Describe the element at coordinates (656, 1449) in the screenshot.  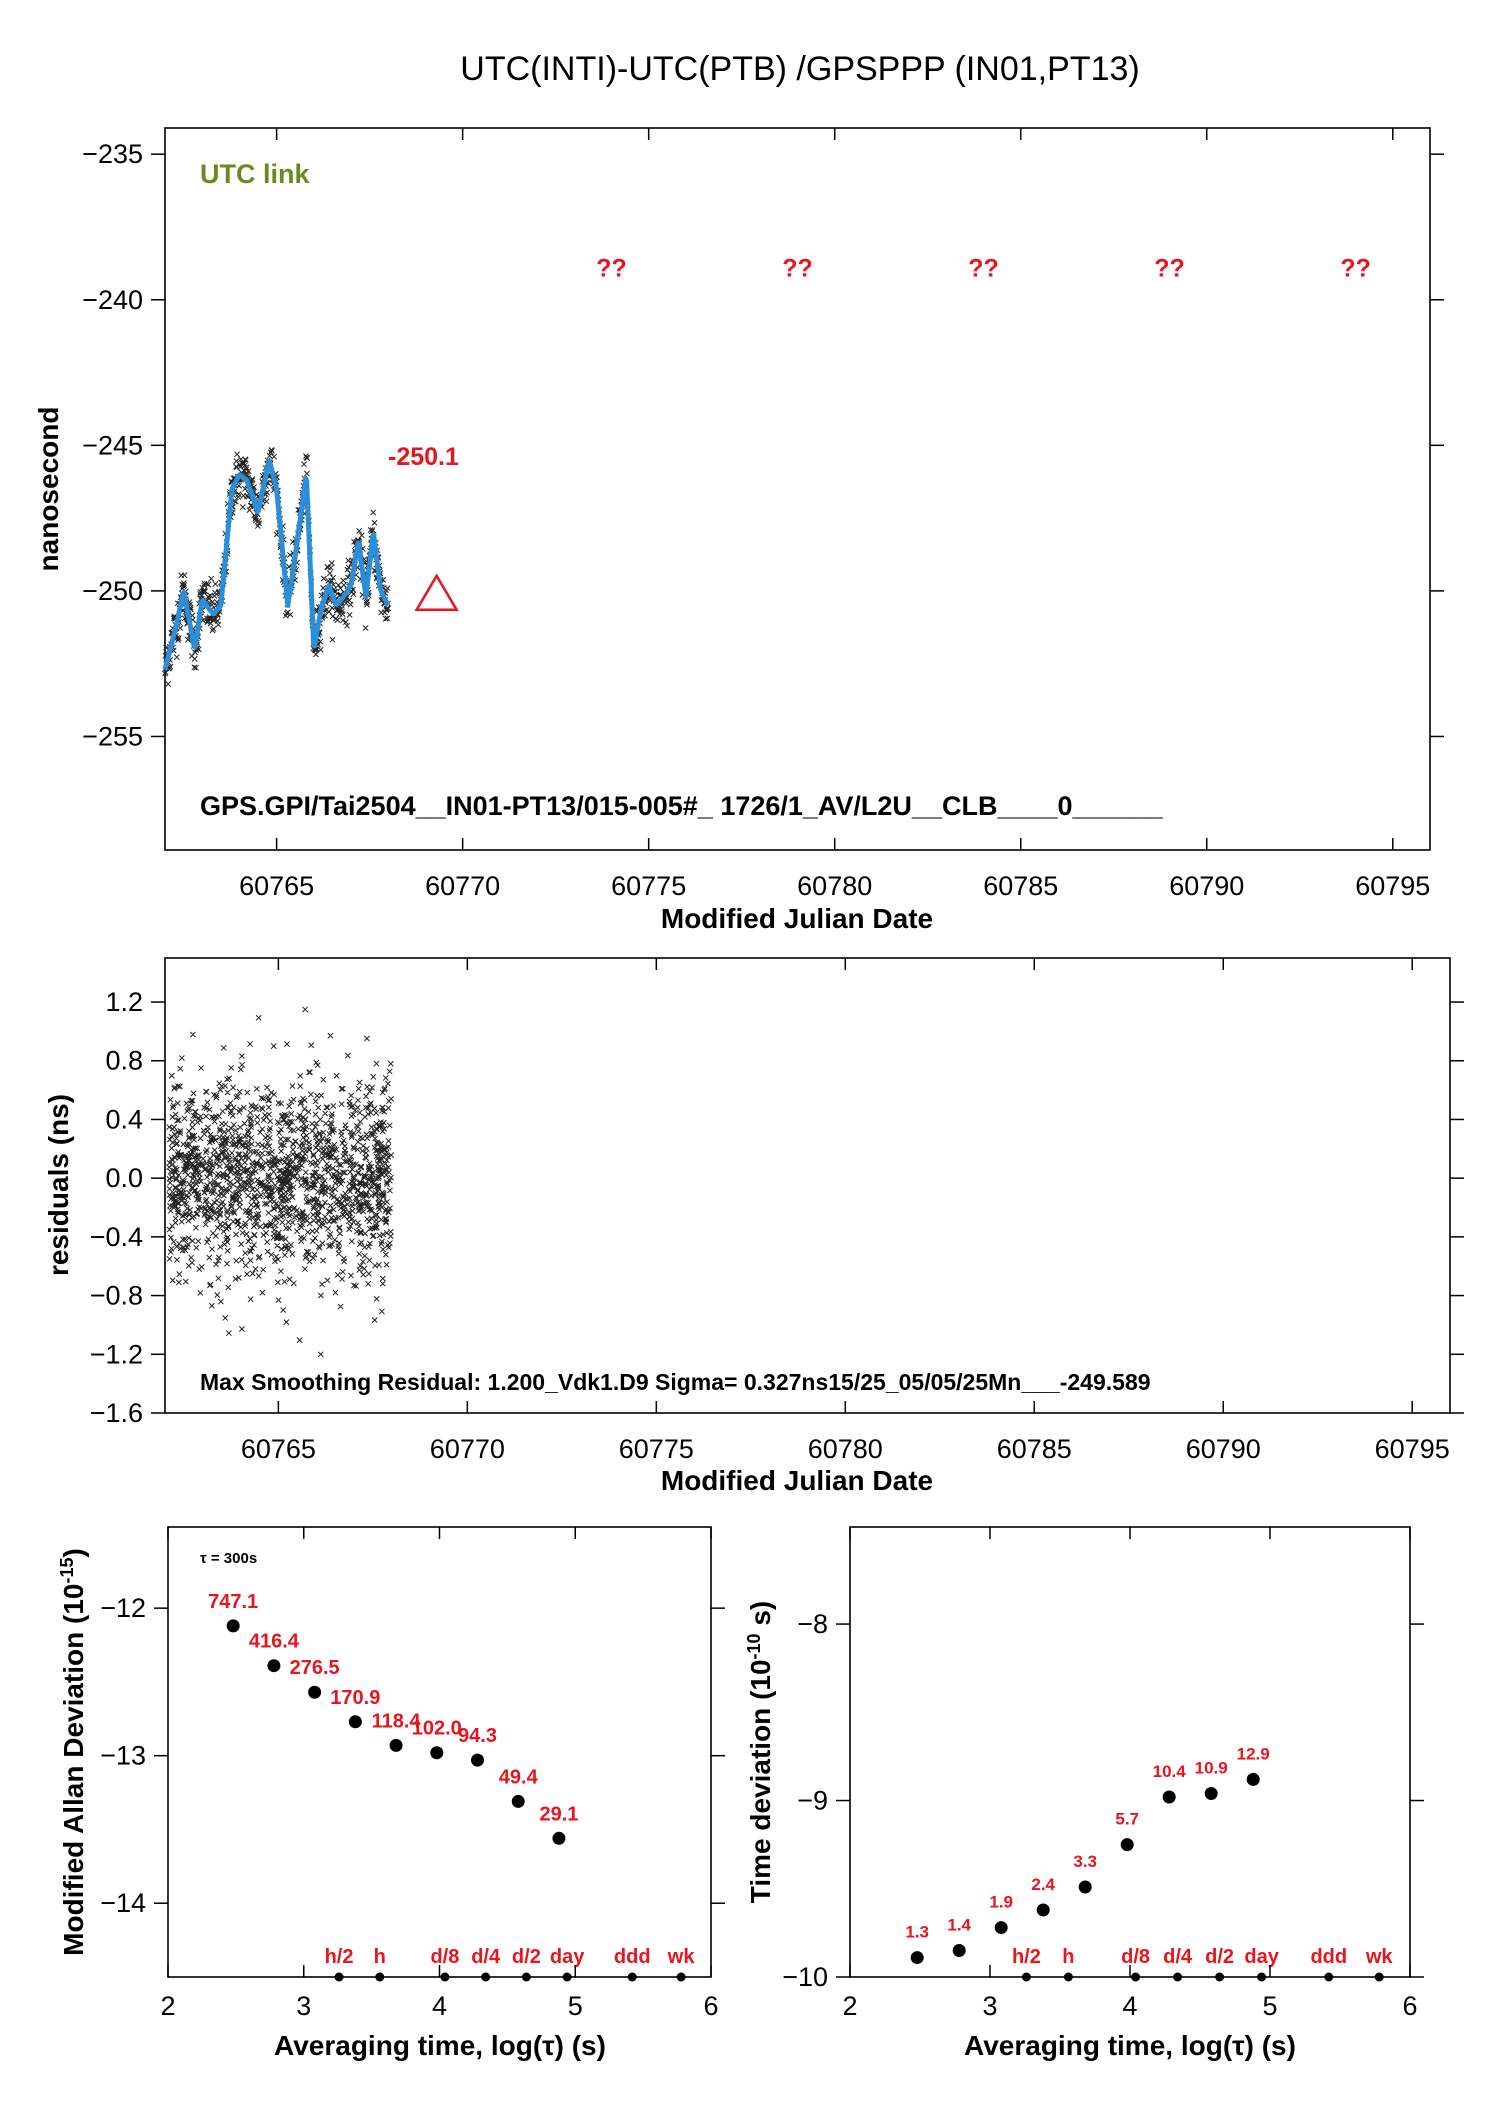
I see `residuals-x-tick-label: 60775` at that location.